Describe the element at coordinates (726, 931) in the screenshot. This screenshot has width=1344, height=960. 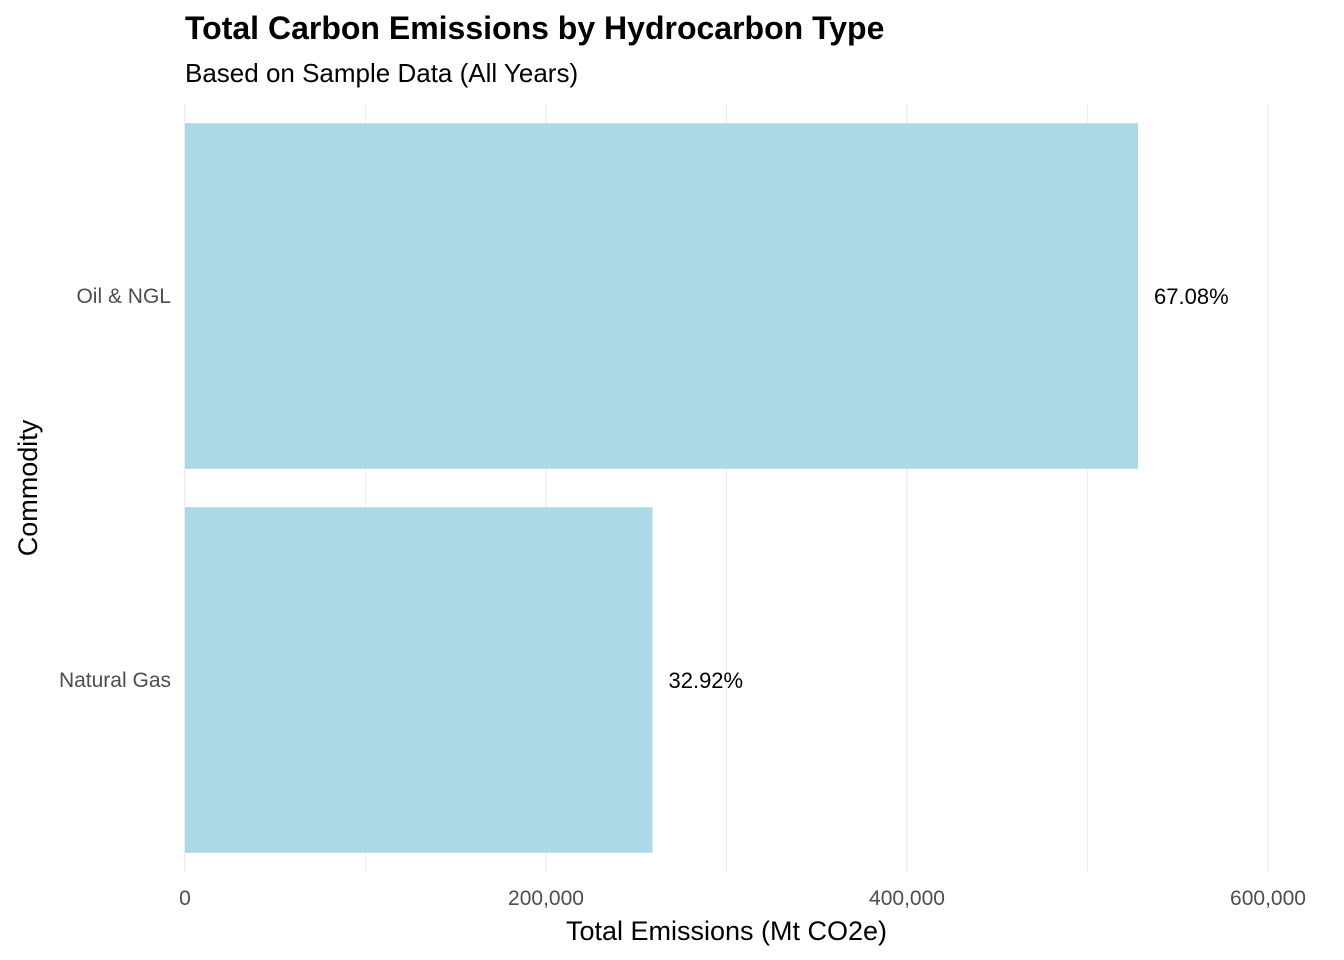
I see `x-axis-title: Total Emissions (Mt CO2e)` at that location.